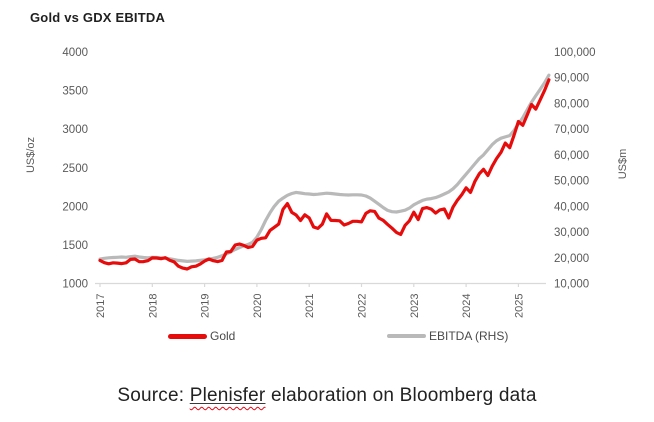  What do you see at coordinates (310, 306) in the screenshot?
I see `x-tick-label: 2021` at bounding box center [310, 306].